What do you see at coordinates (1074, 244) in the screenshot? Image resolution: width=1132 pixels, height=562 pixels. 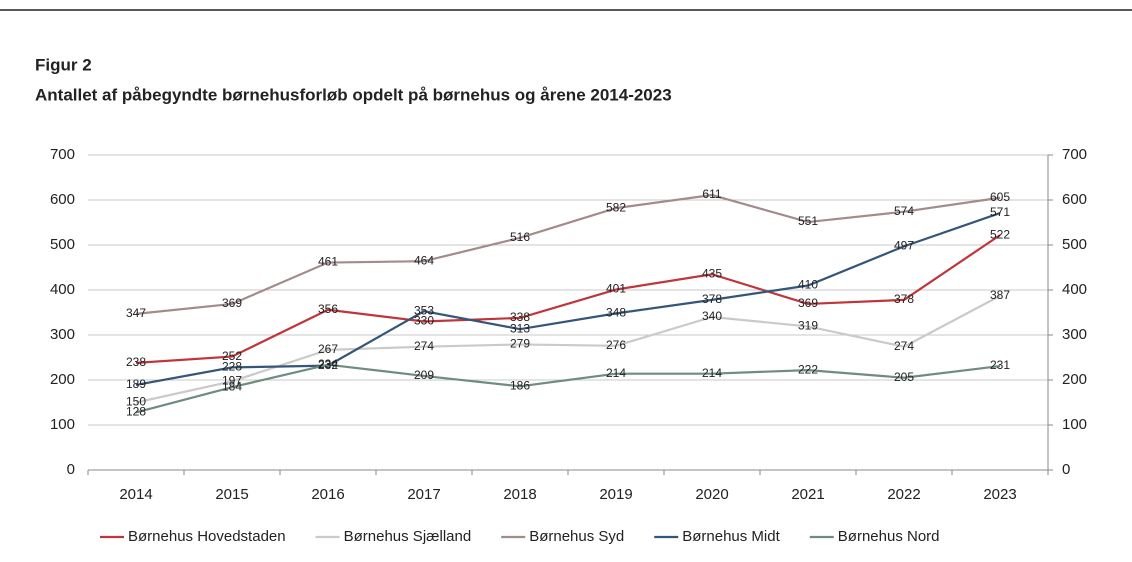 I see `y2-tick-label: 500` at bounding box center [1074, 244].